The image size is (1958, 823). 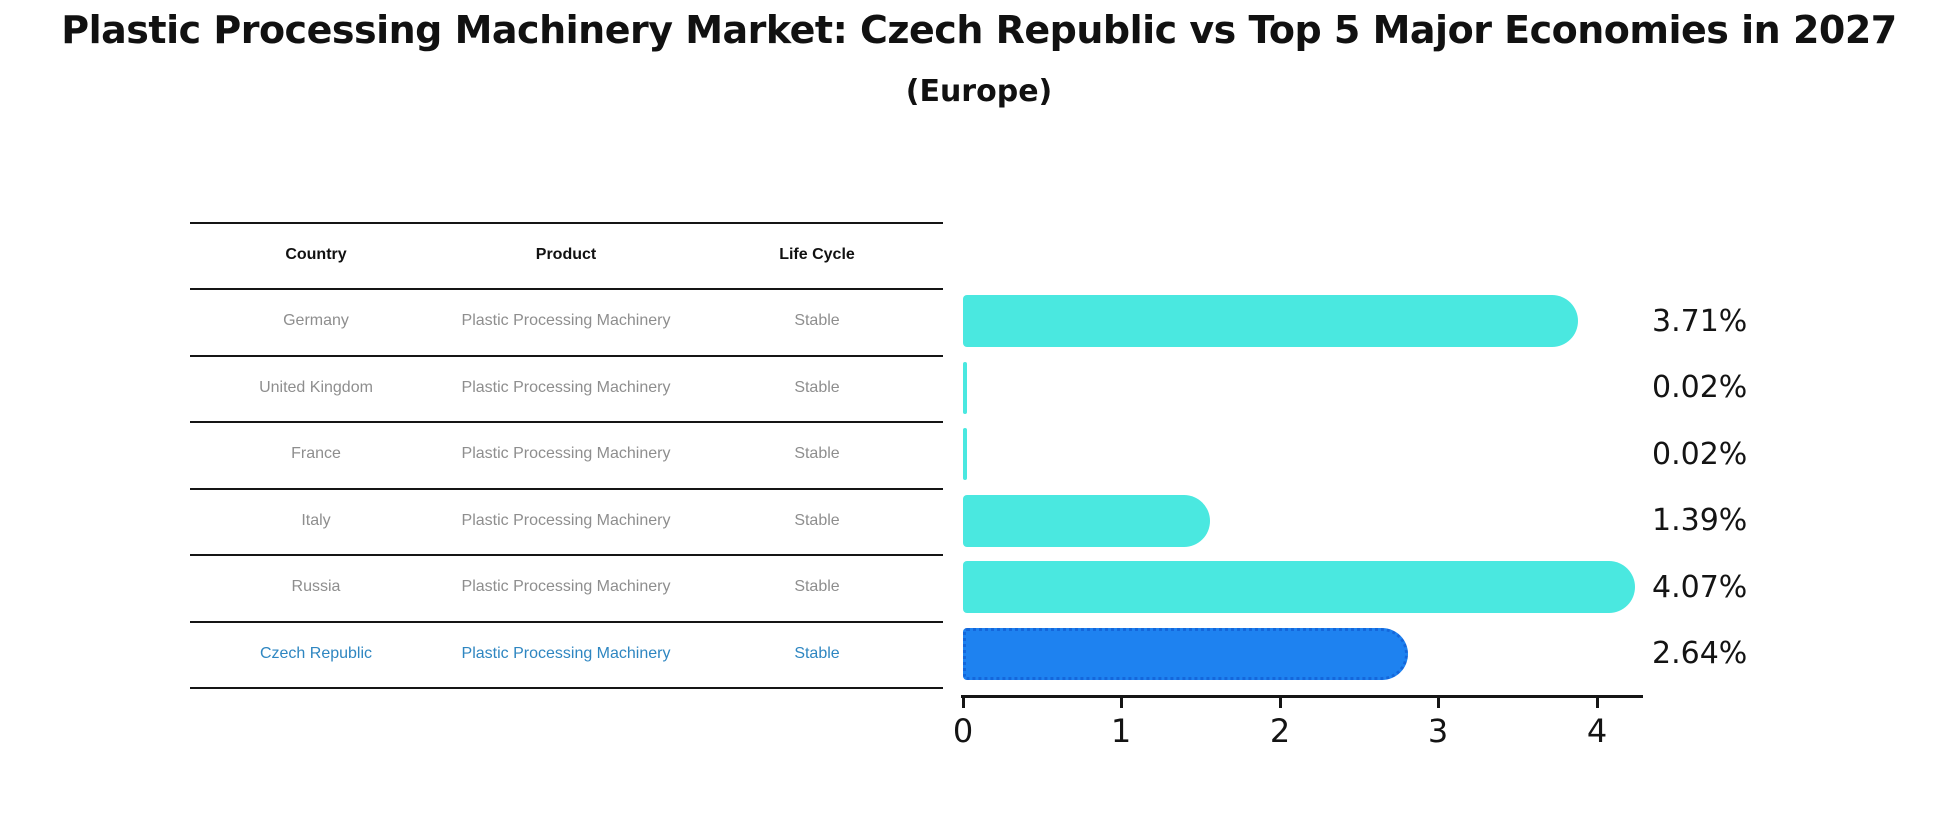 What do you see at coordinates (965, 454) in the screenshot?
I see `bar-france` at bounding box center [965, 454].